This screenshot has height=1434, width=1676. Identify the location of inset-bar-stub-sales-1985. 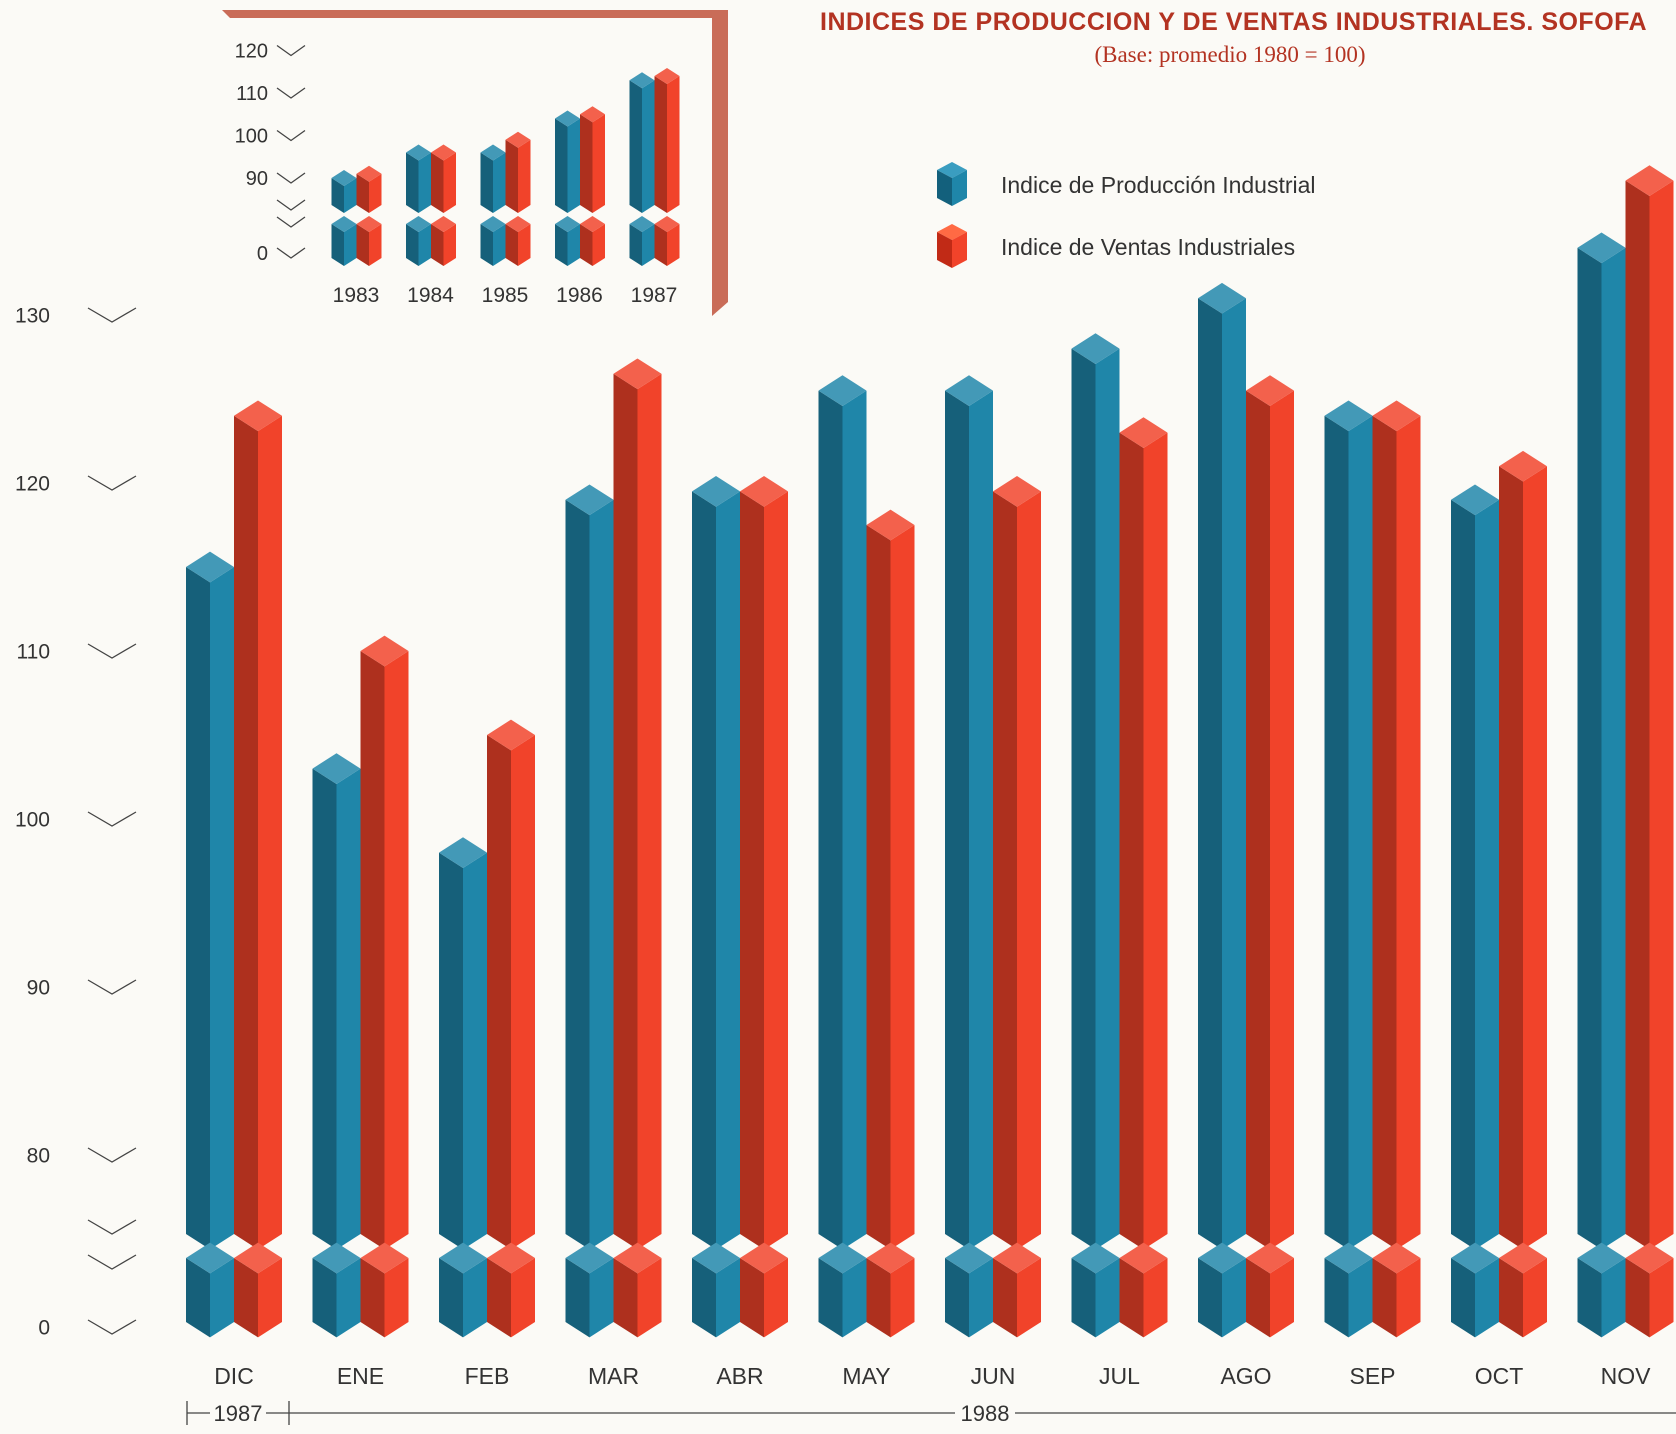
(518, 241).